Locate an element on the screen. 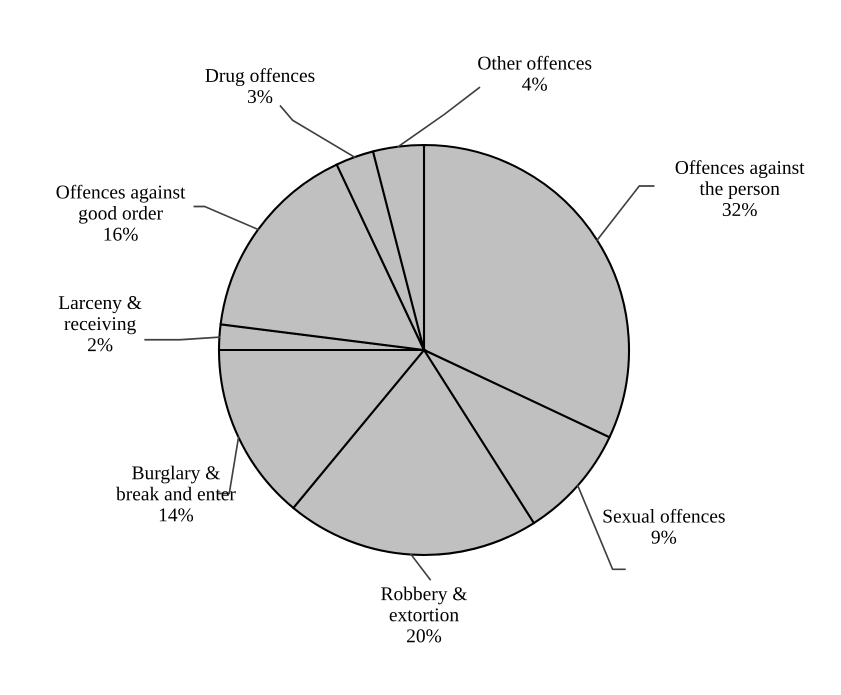 This screenshot has width=841, height=695. data-label: 32% is located at coordinates (739, 209).